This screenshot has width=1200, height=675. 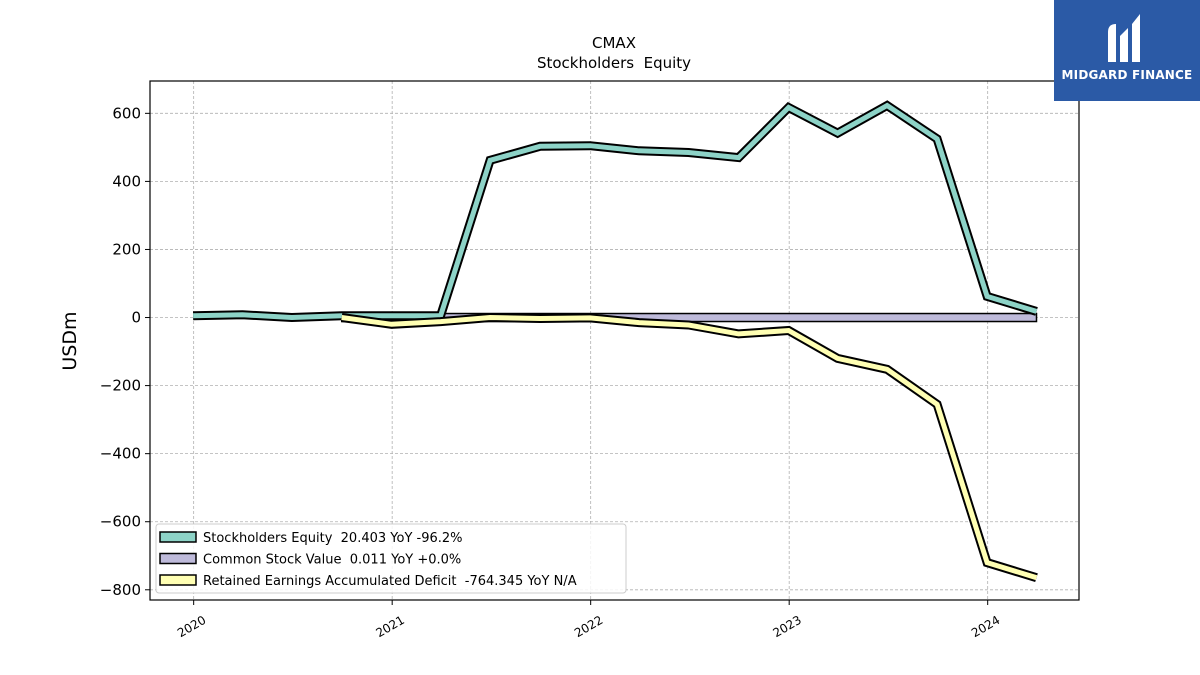 I want to click on x-tick-label: 2023, so click(x=786, y=626).